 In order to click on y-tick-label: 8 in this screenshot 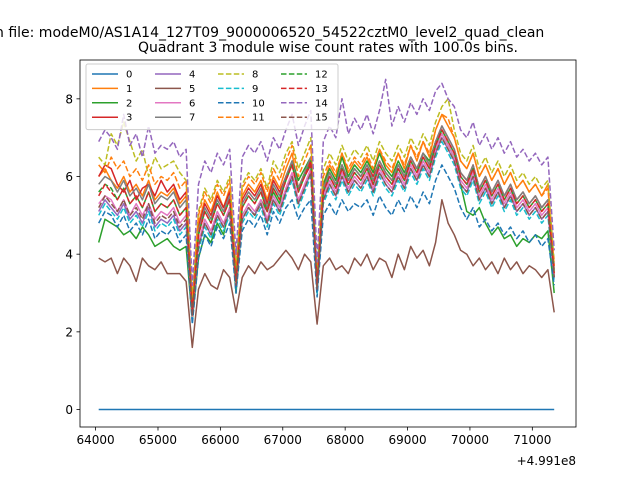, I will do `click(69, 99)`.